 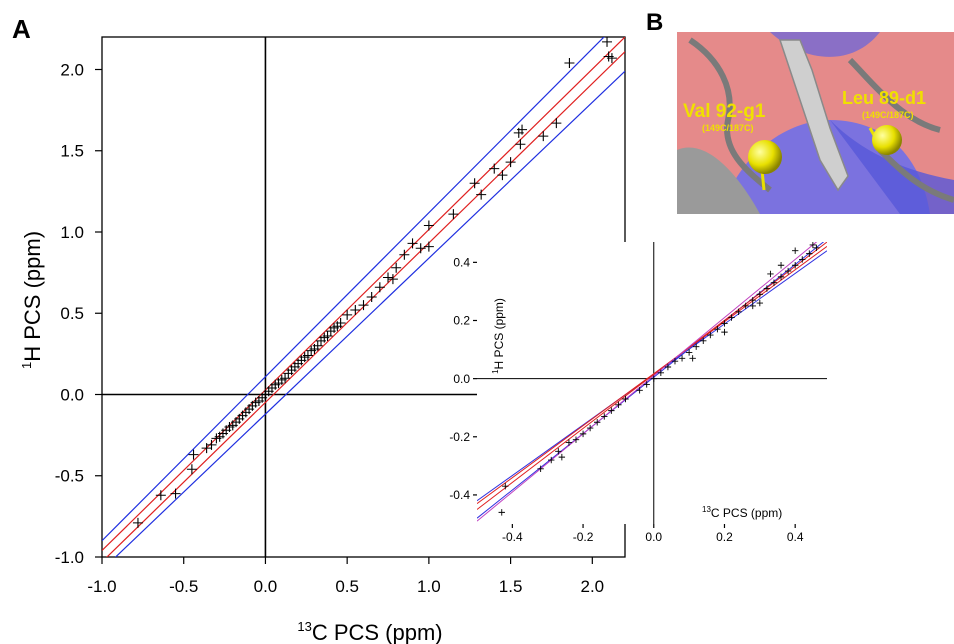 What do you see at coordinates (583, 537) in the screenshot?
I see `inset-x-tick-label: -0.2` at bounding box center [583, 537].